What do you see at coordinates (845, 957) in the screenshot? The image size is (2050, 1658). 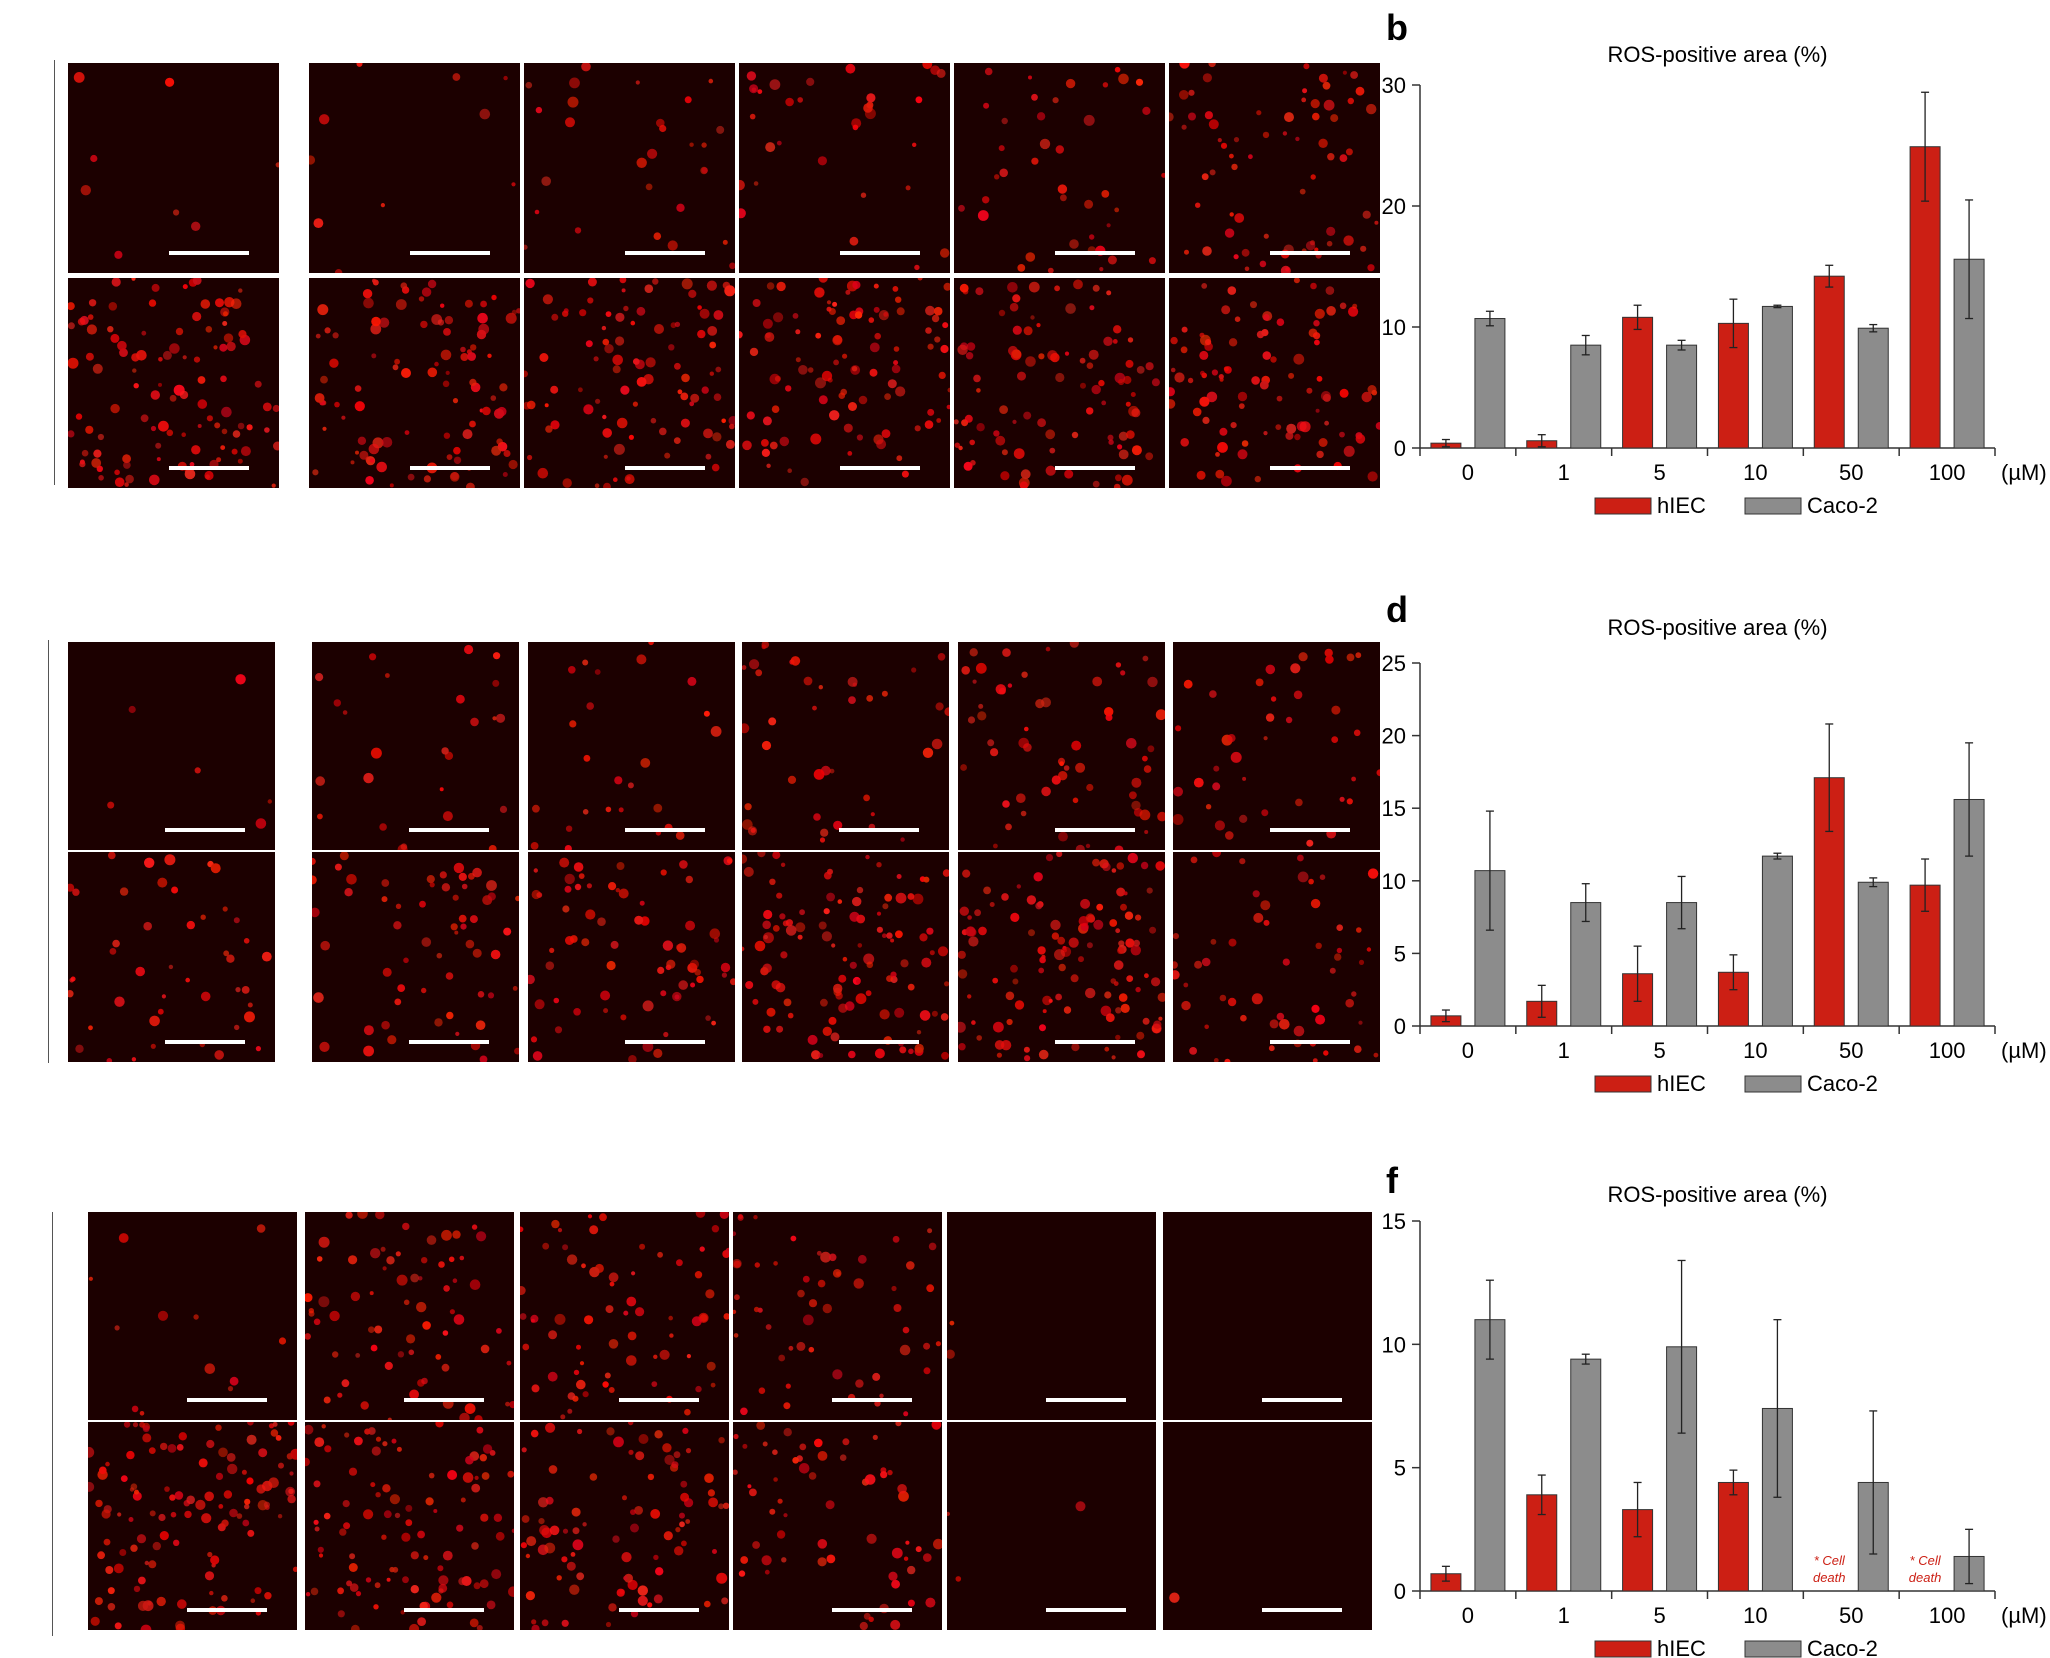 I see `micrograph-image` at bounding box center [845, 957].